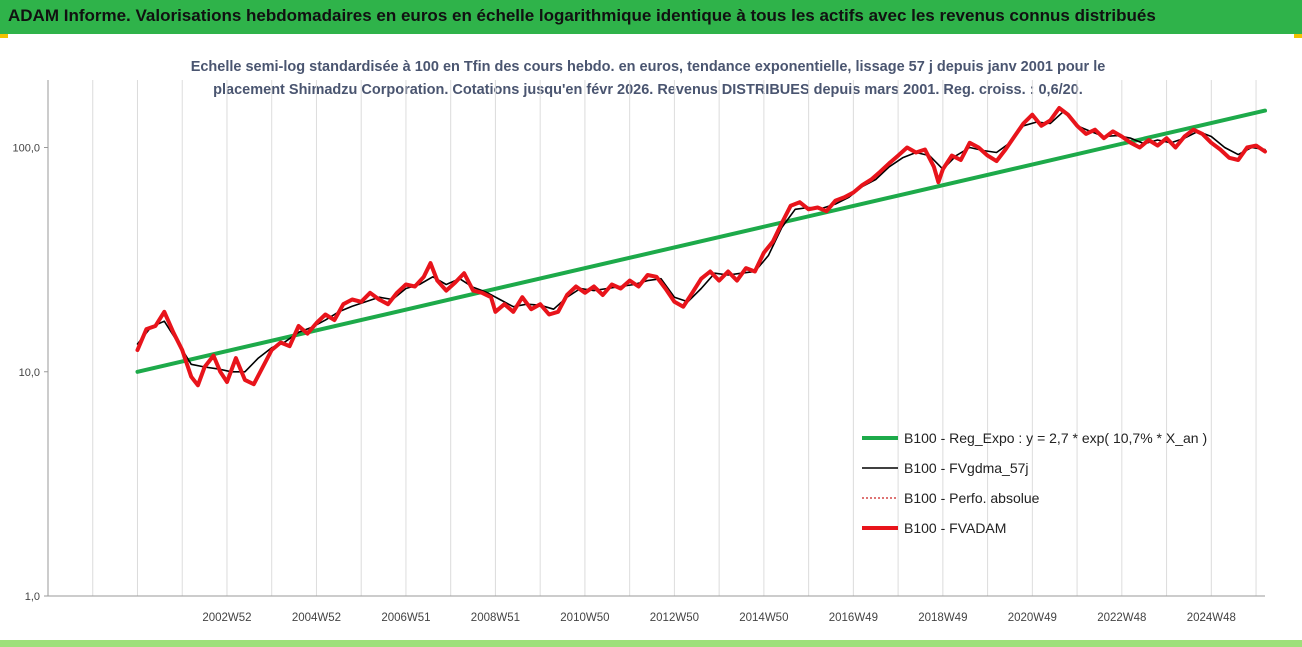 The width and height of the screenshot is (1302, 647). What do you see at coordinates (495, 618) in the screenshot?
I see `x-tick-label: 2008W51` at bounding box center [495, 618].